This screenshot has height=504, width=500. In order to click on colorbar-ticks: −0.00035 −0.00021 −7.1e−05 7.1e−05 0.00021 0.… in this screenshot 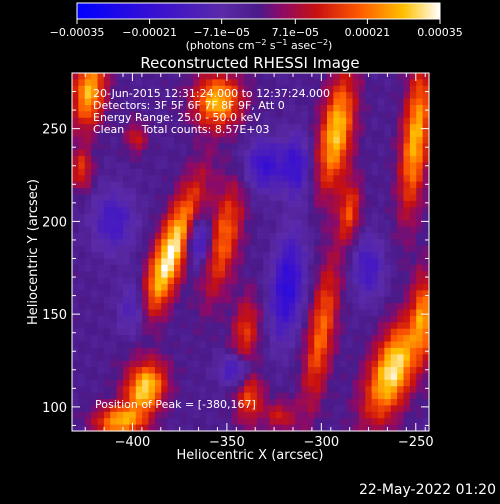, I will do `click(256, 29)`.